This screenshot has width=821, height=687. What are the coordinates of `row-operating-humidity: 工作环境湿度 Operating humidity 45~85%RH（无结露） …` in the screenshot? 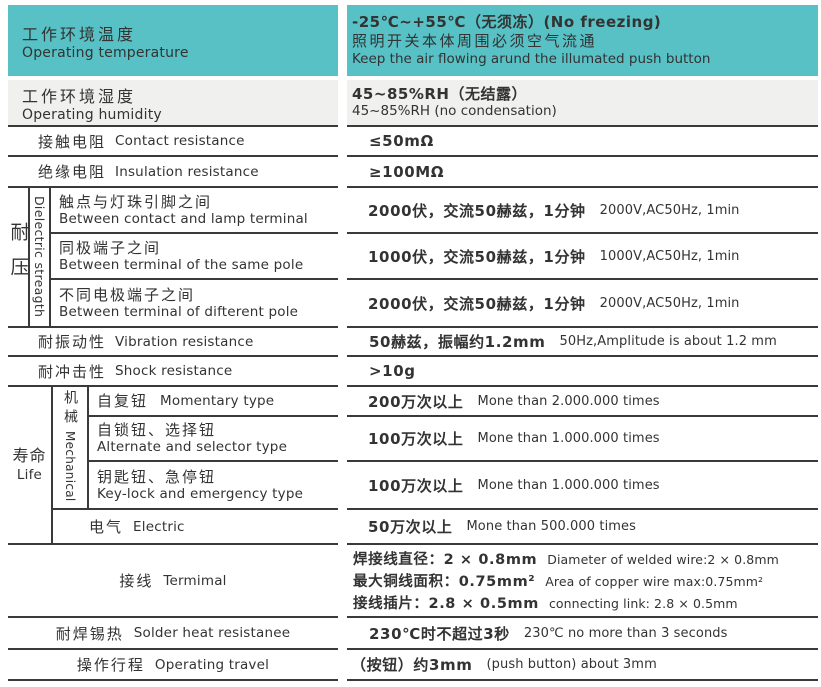 It's located at (413, 103).